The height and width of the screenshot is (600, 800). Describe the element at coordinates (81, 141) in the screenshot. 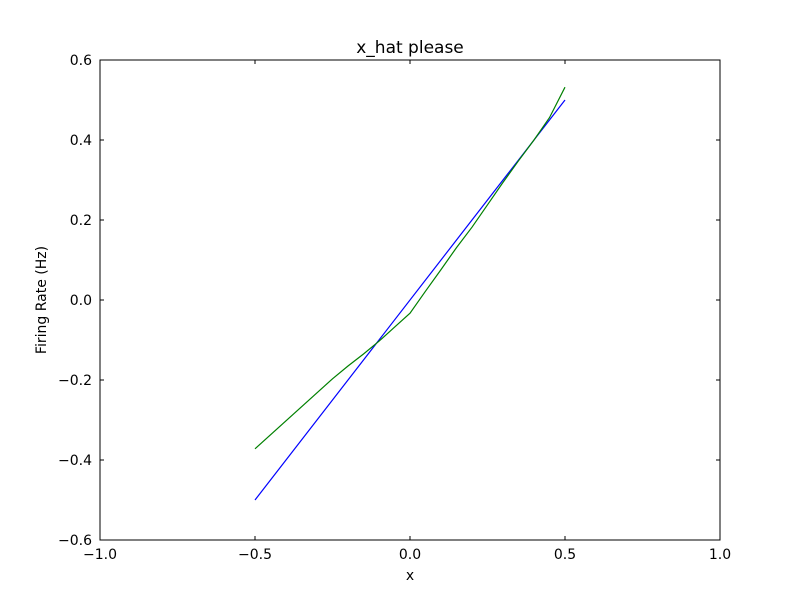

I see `y-tick-label: 0.4` at that location.